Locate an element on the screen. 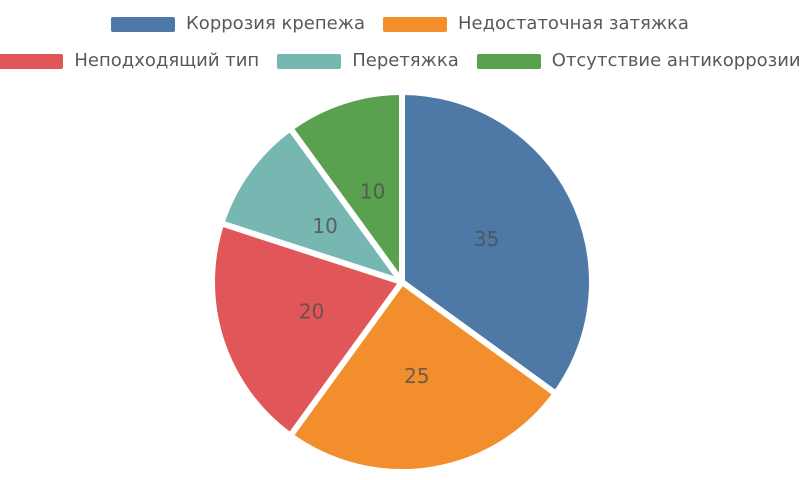 This screenshot has height=480, width=800. legend-item-wrong-type: Неподходящий тип is located at coordinates (129, 61).